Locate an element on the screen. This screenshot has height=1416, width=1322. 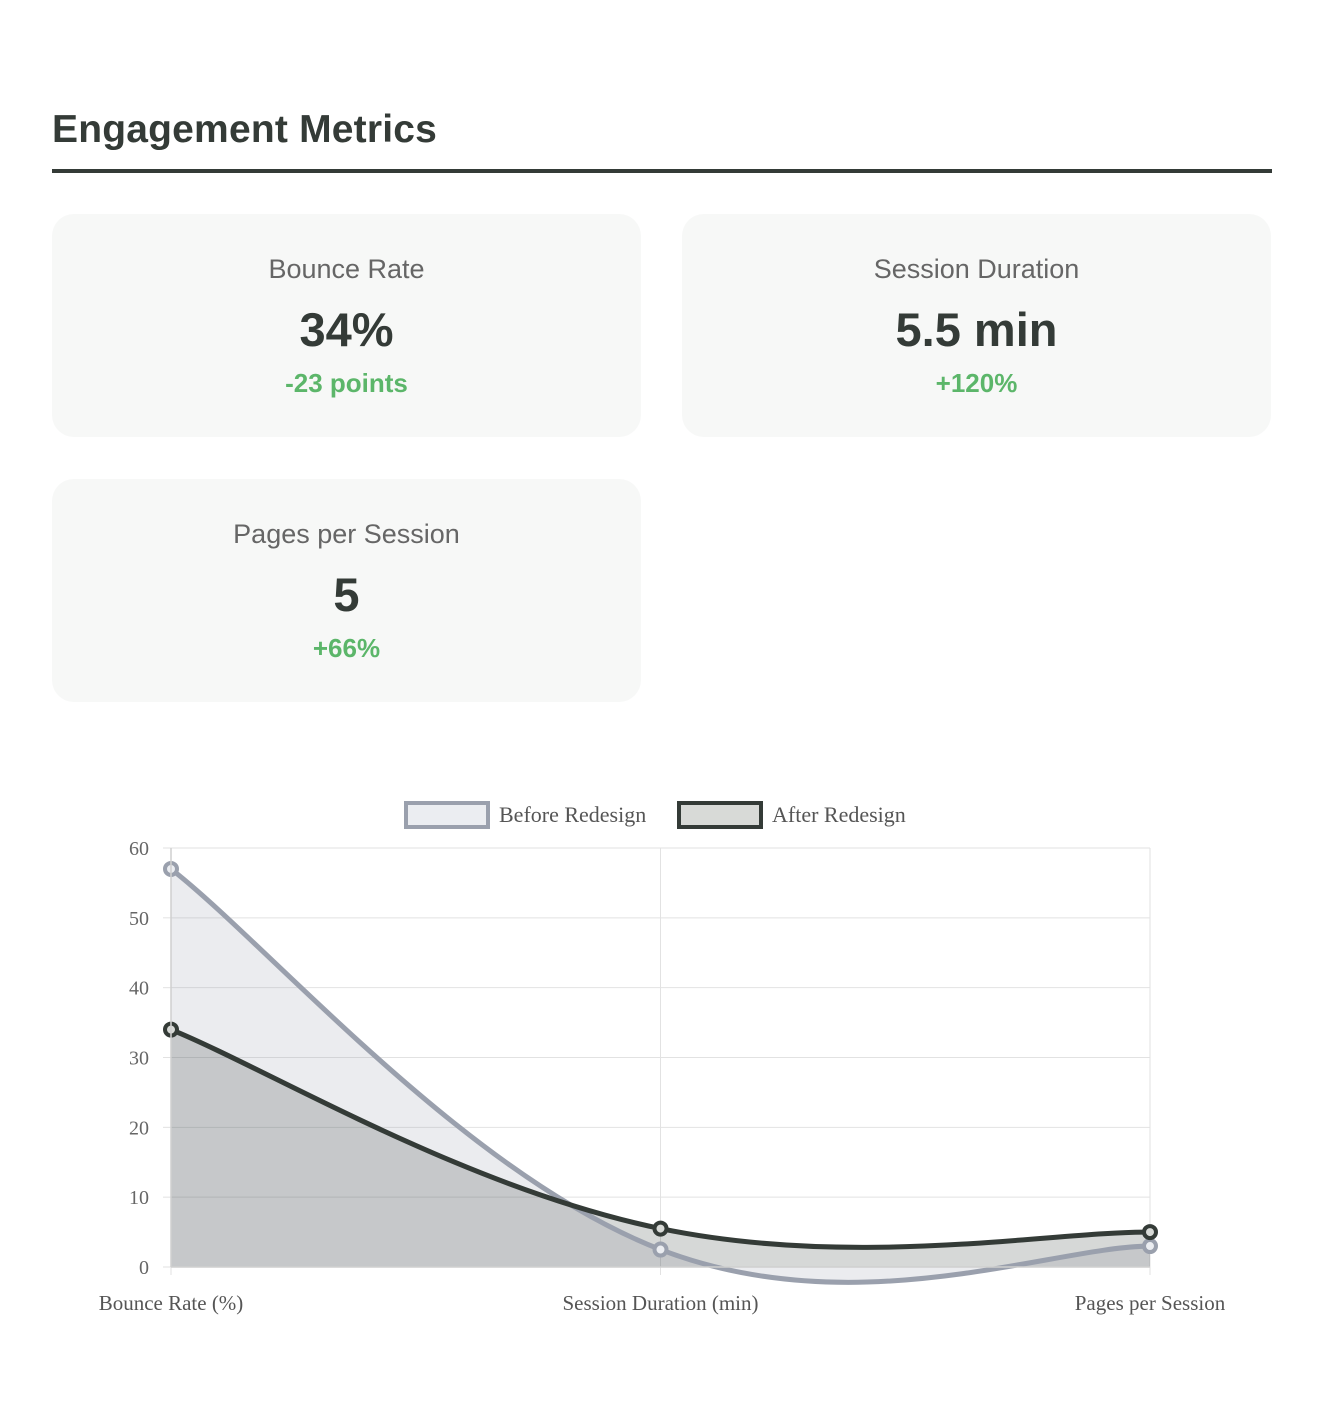
metric-label: Session Duration is located at coordinates (976, 269).